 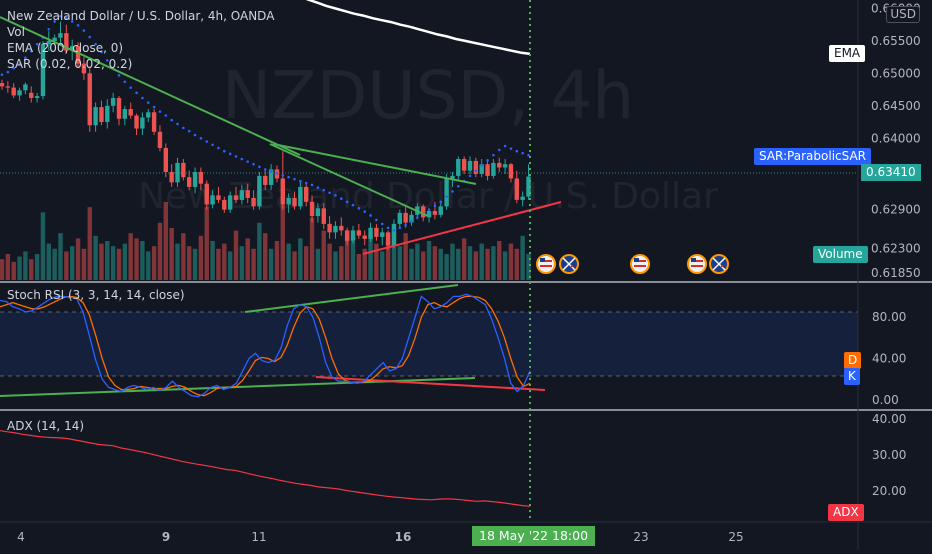 I want to click on stoch-axis-ticks: 80.00 40.00 0.00, so click(x=889, y=358).